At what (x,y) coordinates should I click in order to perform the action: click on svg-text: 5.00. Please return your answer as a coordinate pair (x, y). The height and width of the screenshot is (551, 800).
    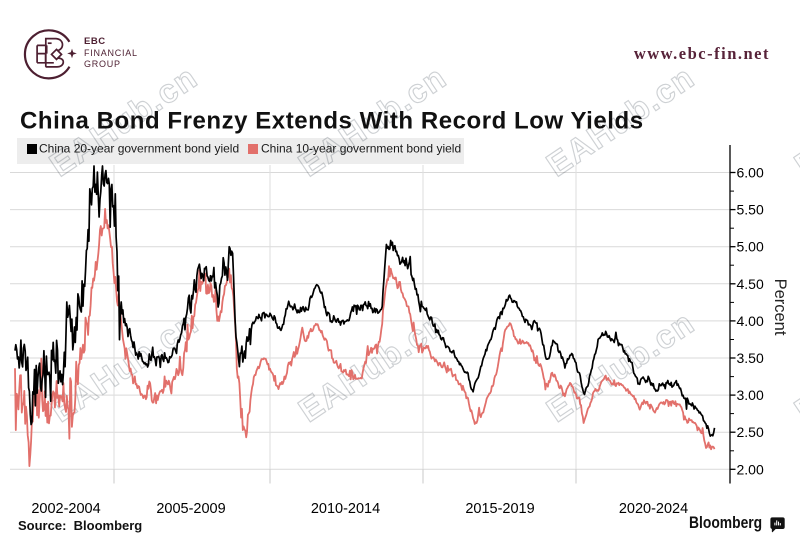
    Looking at the image, I should click on (750, 247).